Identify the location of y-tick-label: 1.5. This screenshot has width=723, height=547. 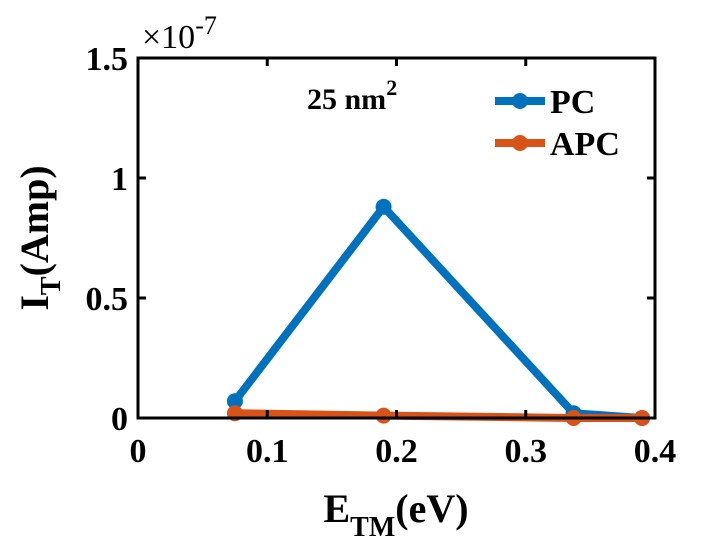
(107, 59).